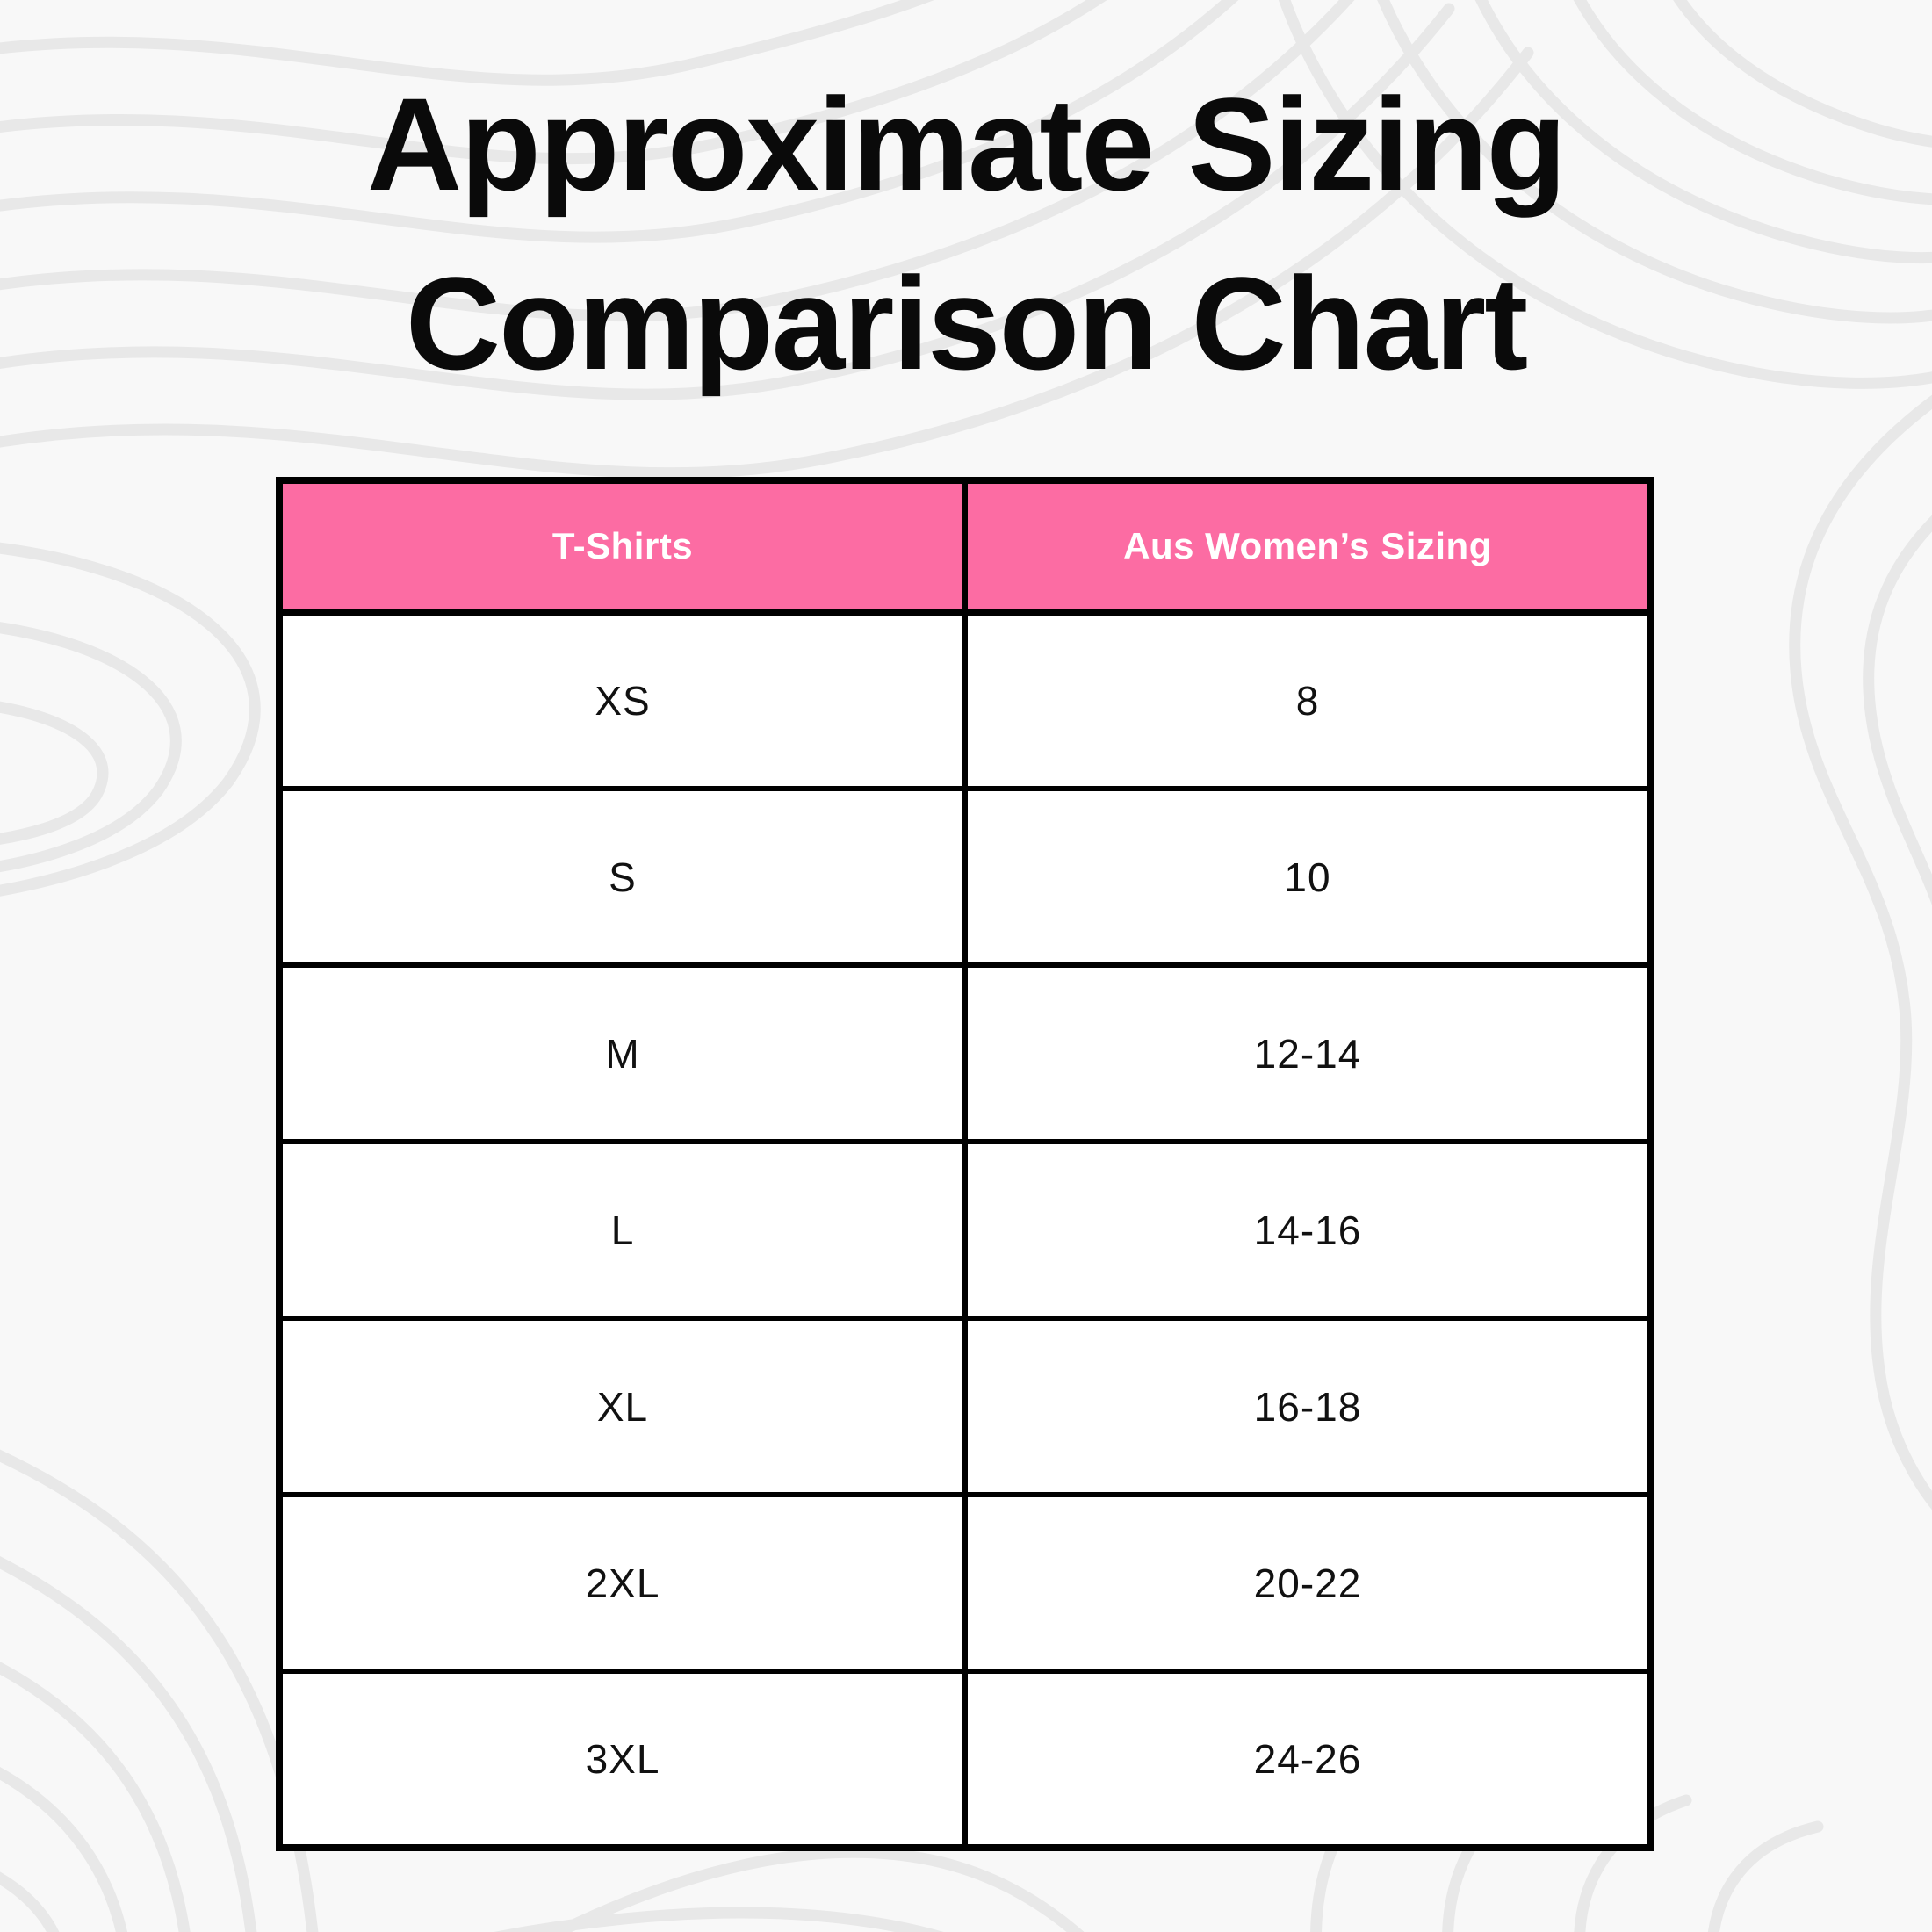  I want to click on table-row: 3XL 24-26, so click(965, 1759).